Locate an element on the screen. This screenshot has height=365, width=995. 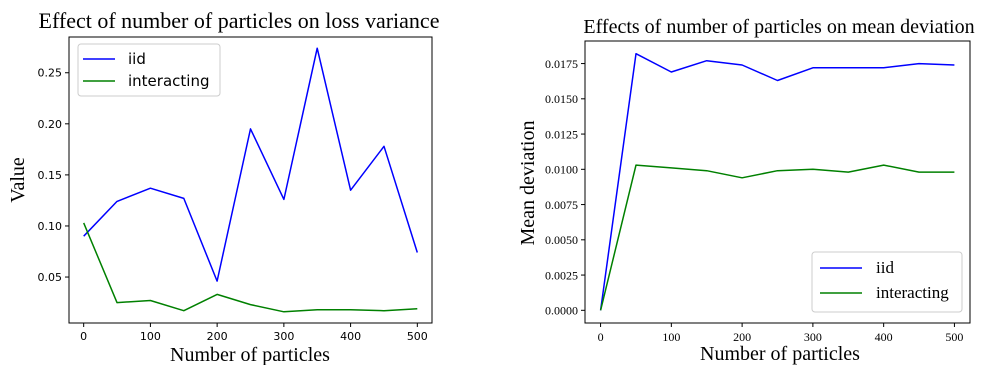
y-tick-label: 0.0025 is located at coordinates (561, 275).